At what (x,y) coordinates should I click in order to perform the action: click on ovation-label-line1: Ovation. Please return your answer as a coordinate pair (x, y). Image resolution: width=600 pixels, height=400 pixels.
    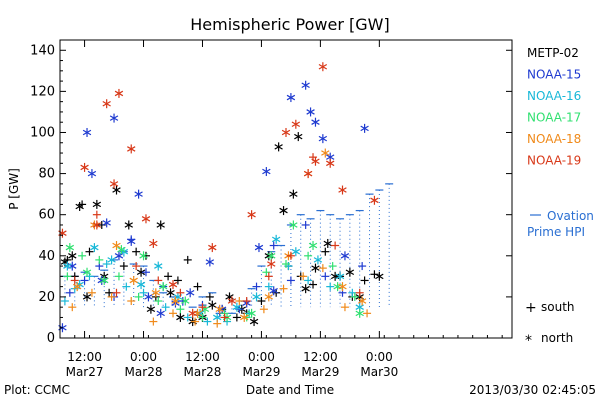
    Looking at the image, I should click on (570, 216).